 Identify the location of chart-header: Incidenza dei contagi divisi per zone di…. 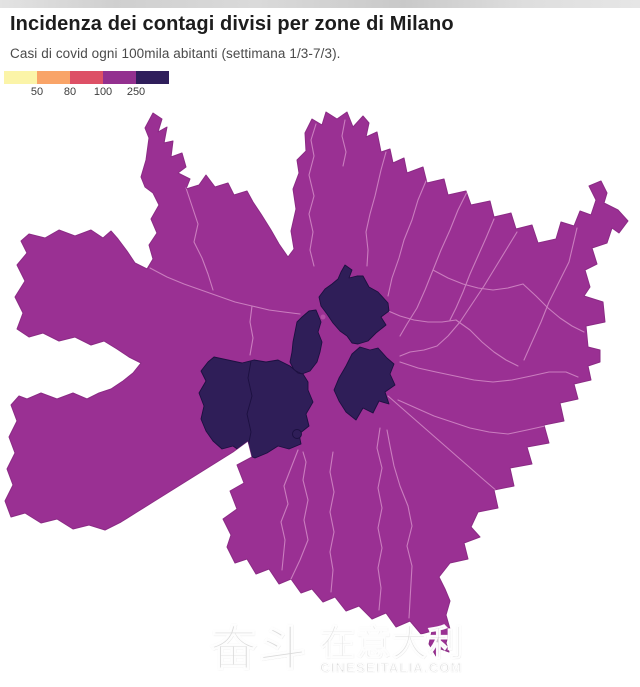
(320, 34).